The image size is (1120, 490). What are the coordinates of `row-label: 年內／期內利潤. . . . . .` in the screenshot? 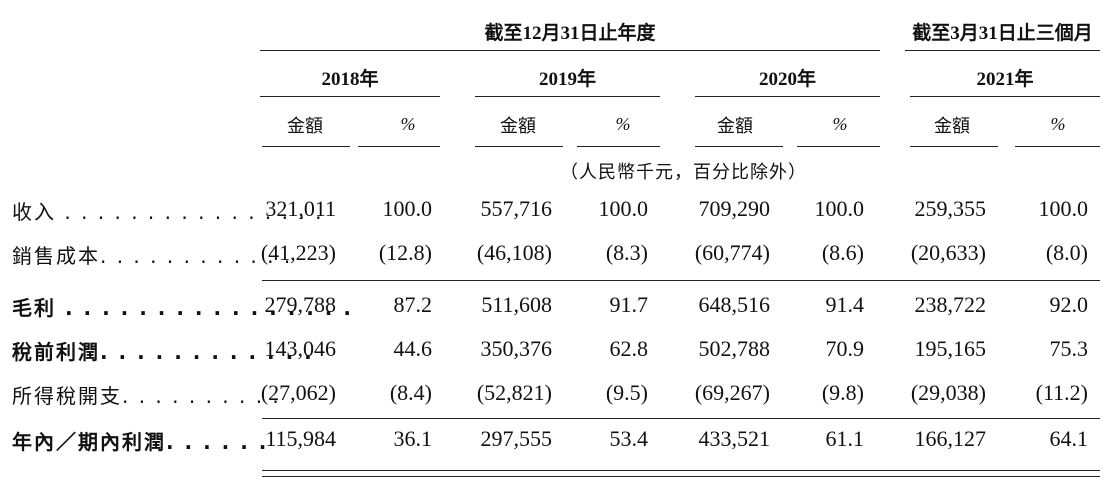 It's located at (140, 442).